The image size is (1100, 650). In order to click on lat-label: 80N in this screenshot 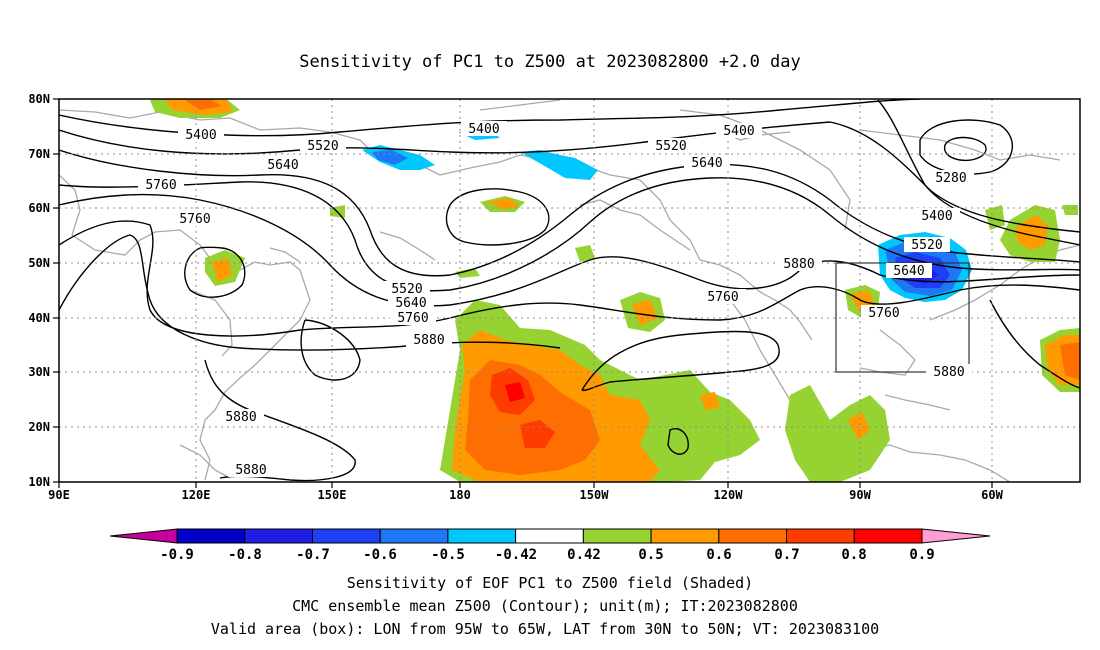, I will do `click(39, 99)`.